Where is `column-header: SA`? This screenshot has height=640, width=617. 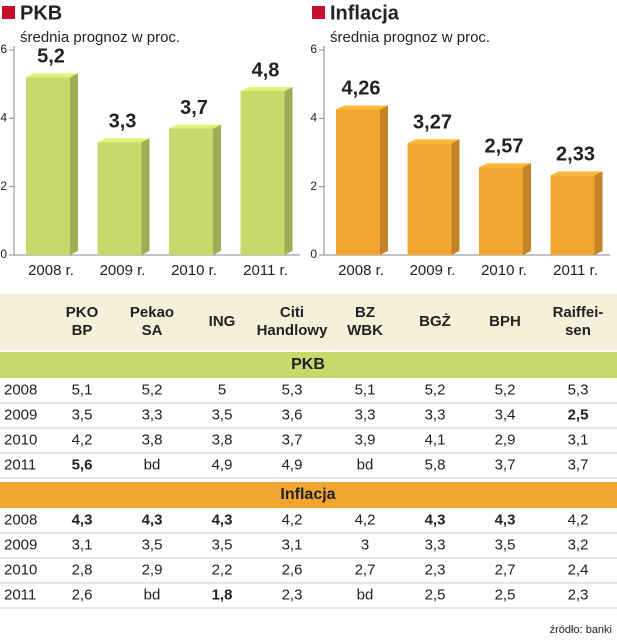
column-header: SA is located at coordinates (152, 330).